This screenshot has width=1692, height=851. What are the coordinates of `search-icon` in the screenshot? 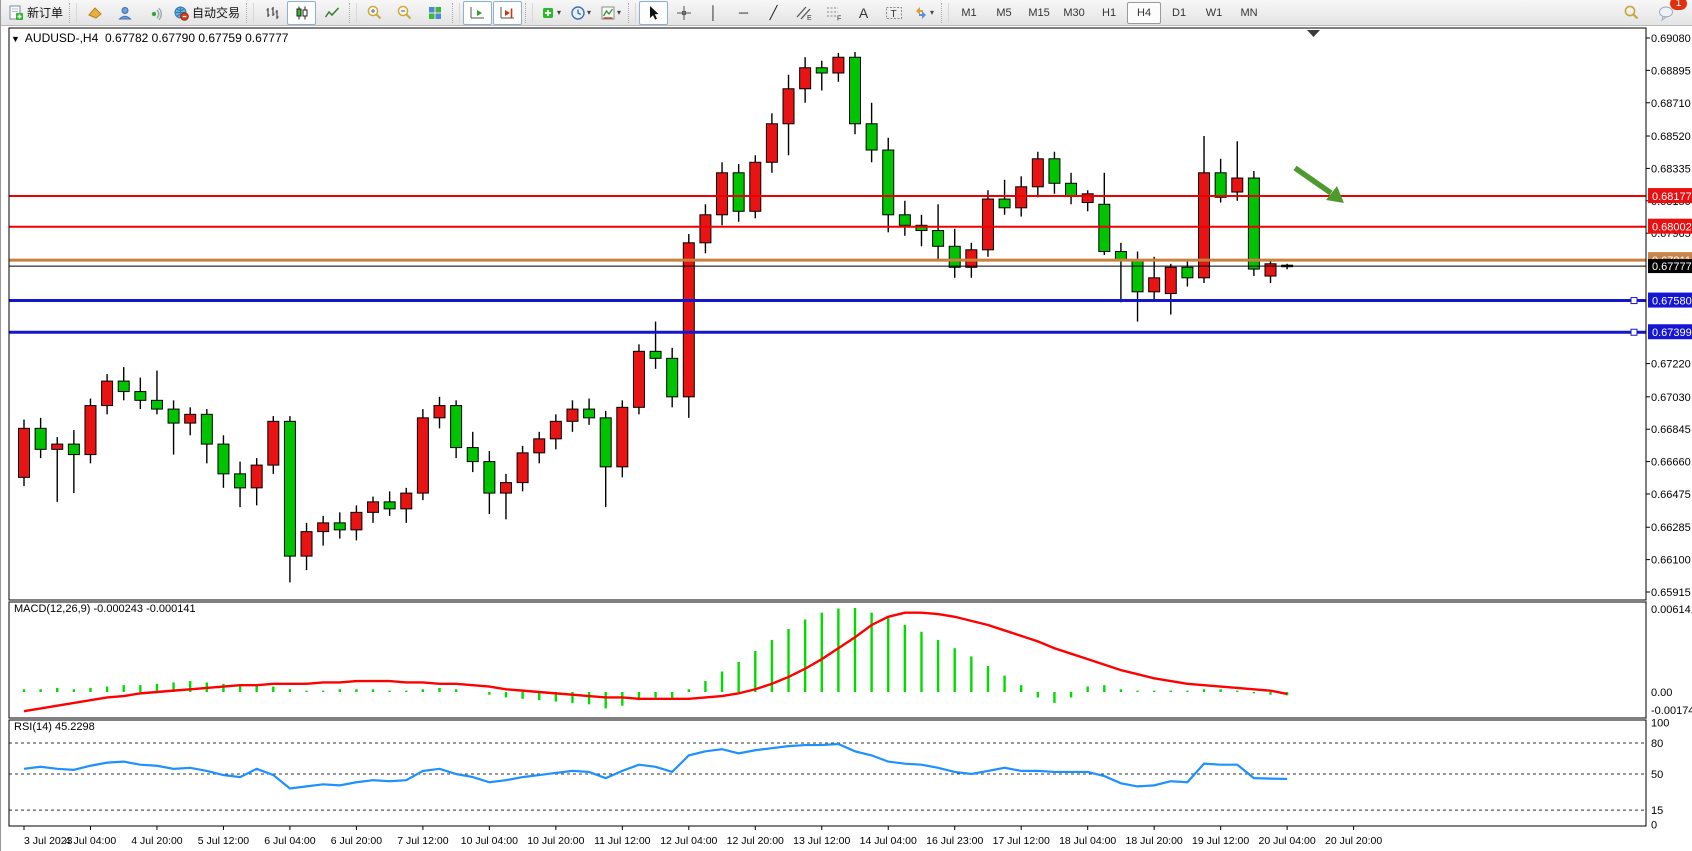 It's located at (1631, 12).